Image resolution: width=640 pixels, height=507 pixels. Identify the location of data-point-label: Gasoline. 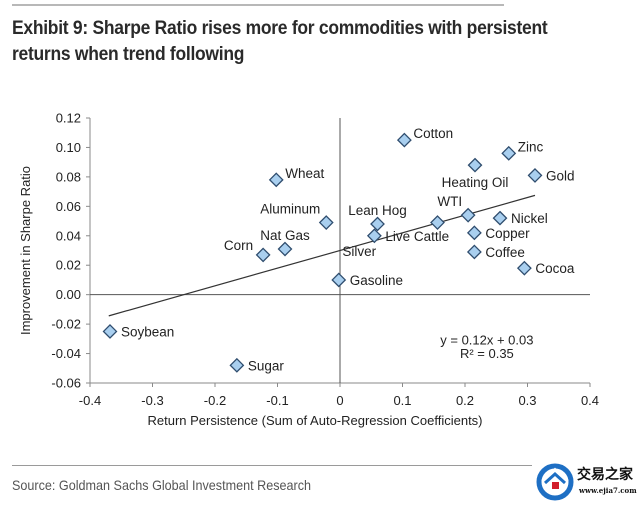
(376, 280).